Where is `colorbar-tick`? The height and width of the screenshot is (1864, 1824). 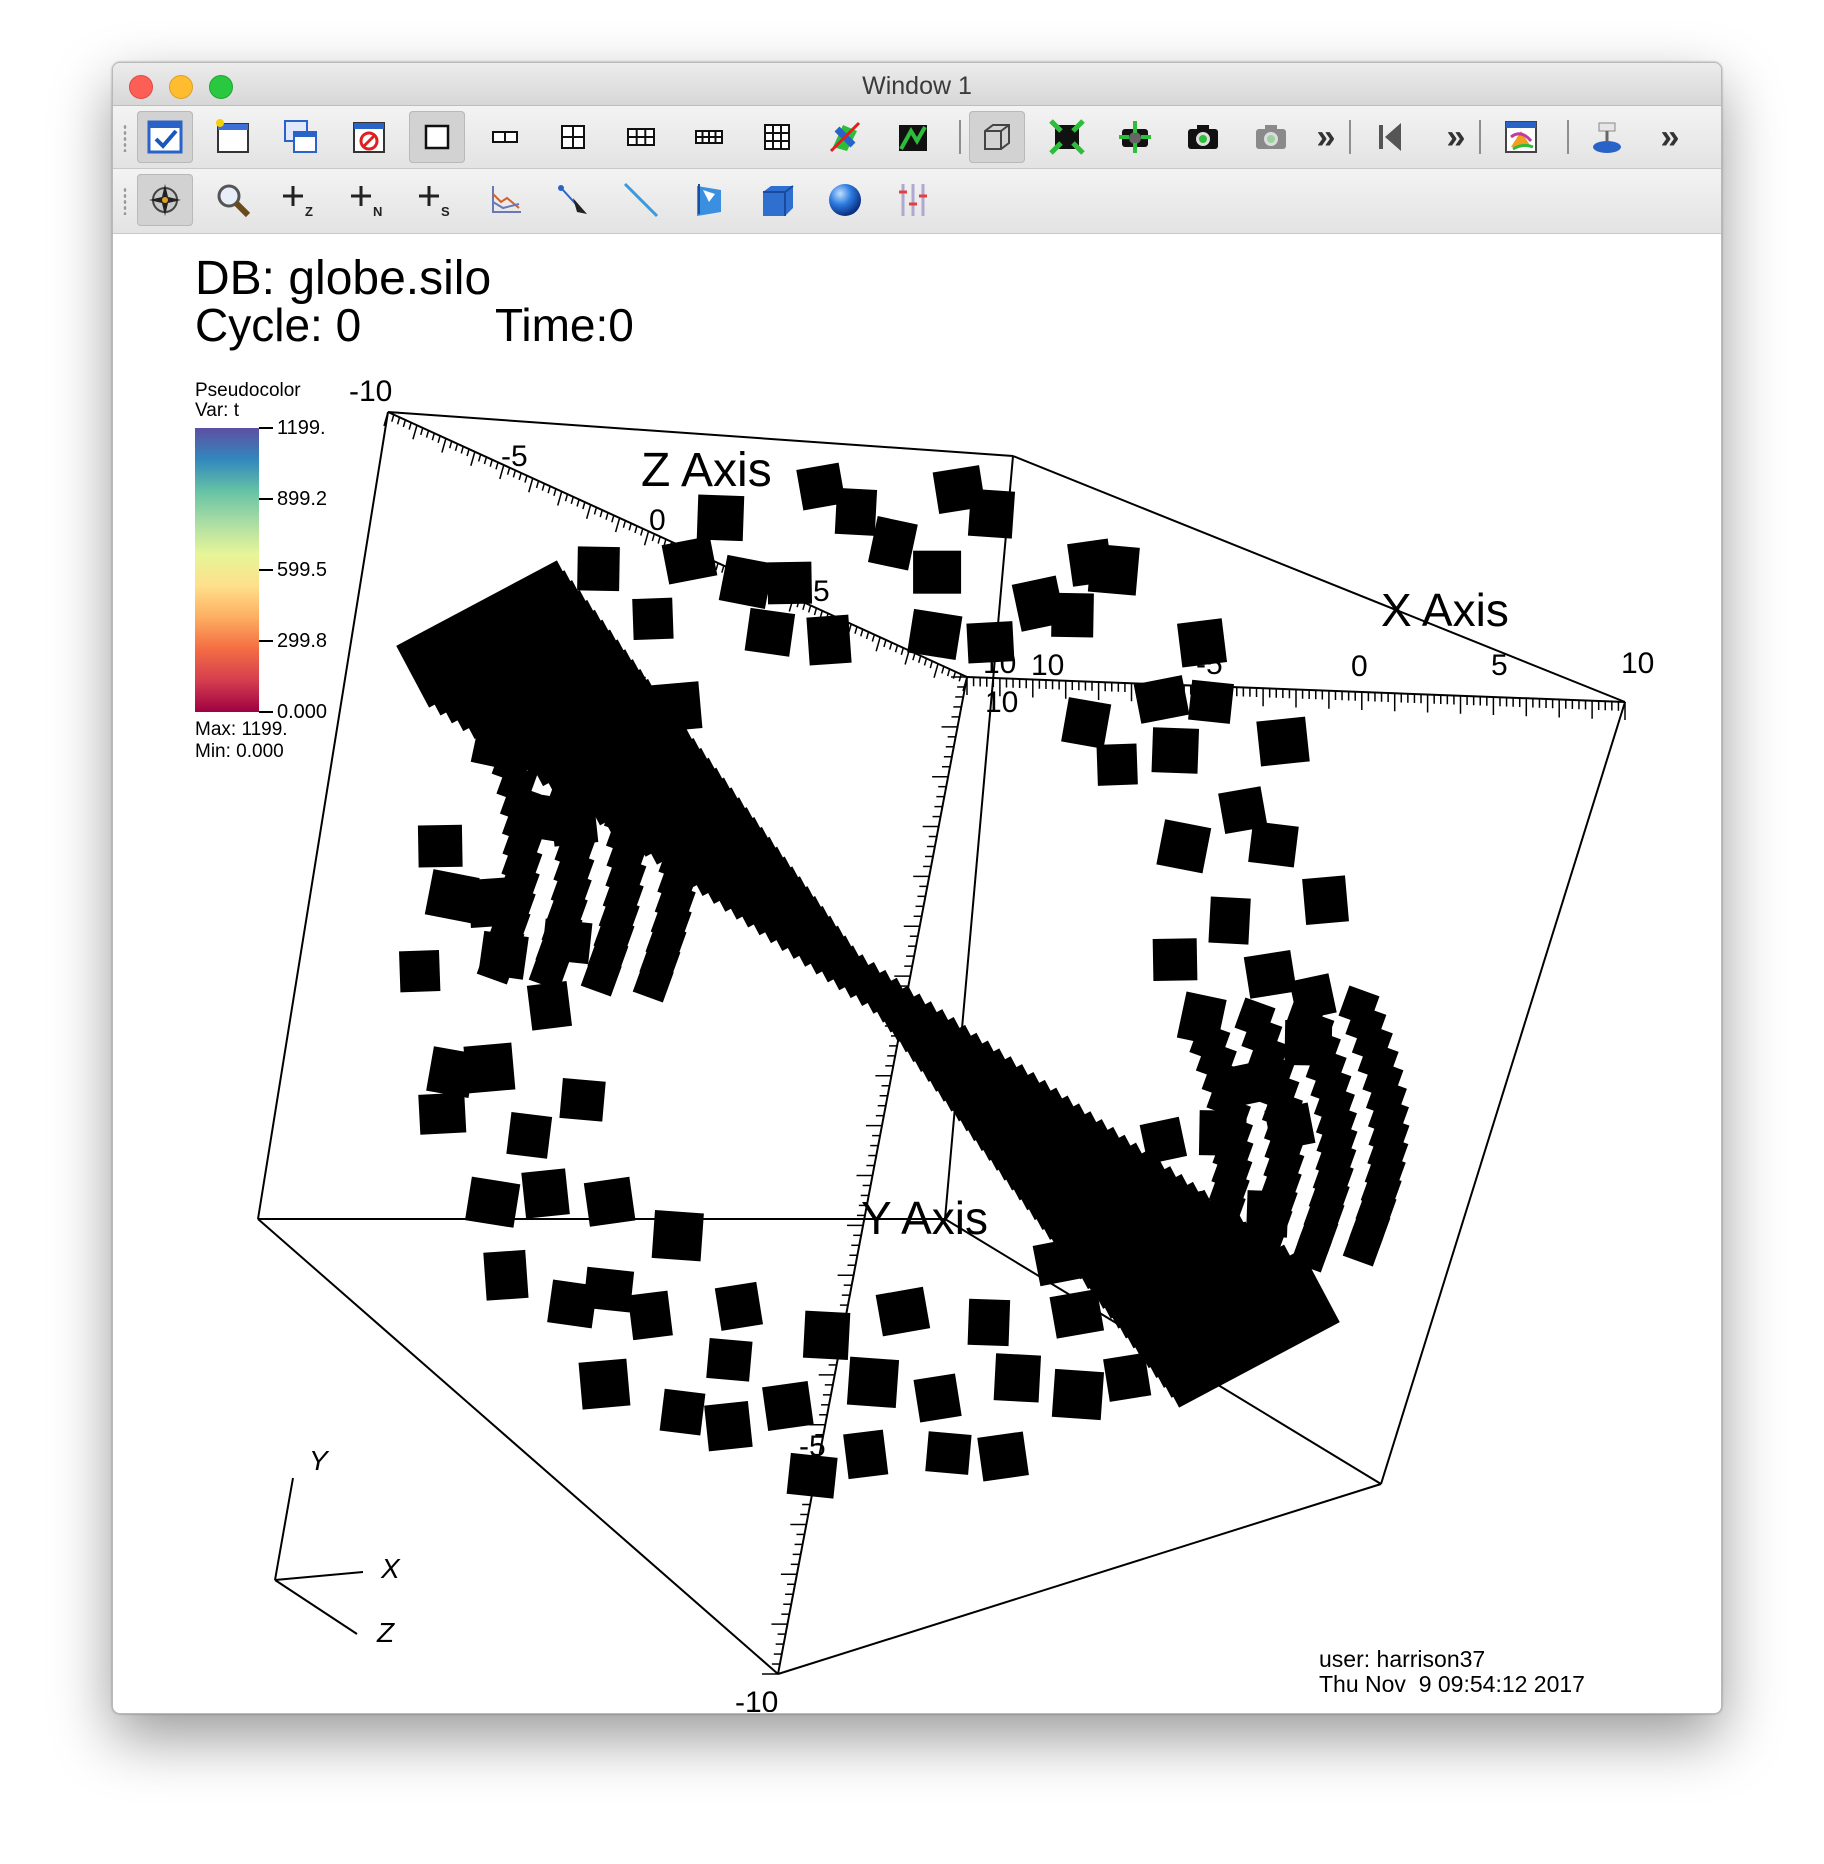 colorbar-tick is located at coordinates (266, 428).